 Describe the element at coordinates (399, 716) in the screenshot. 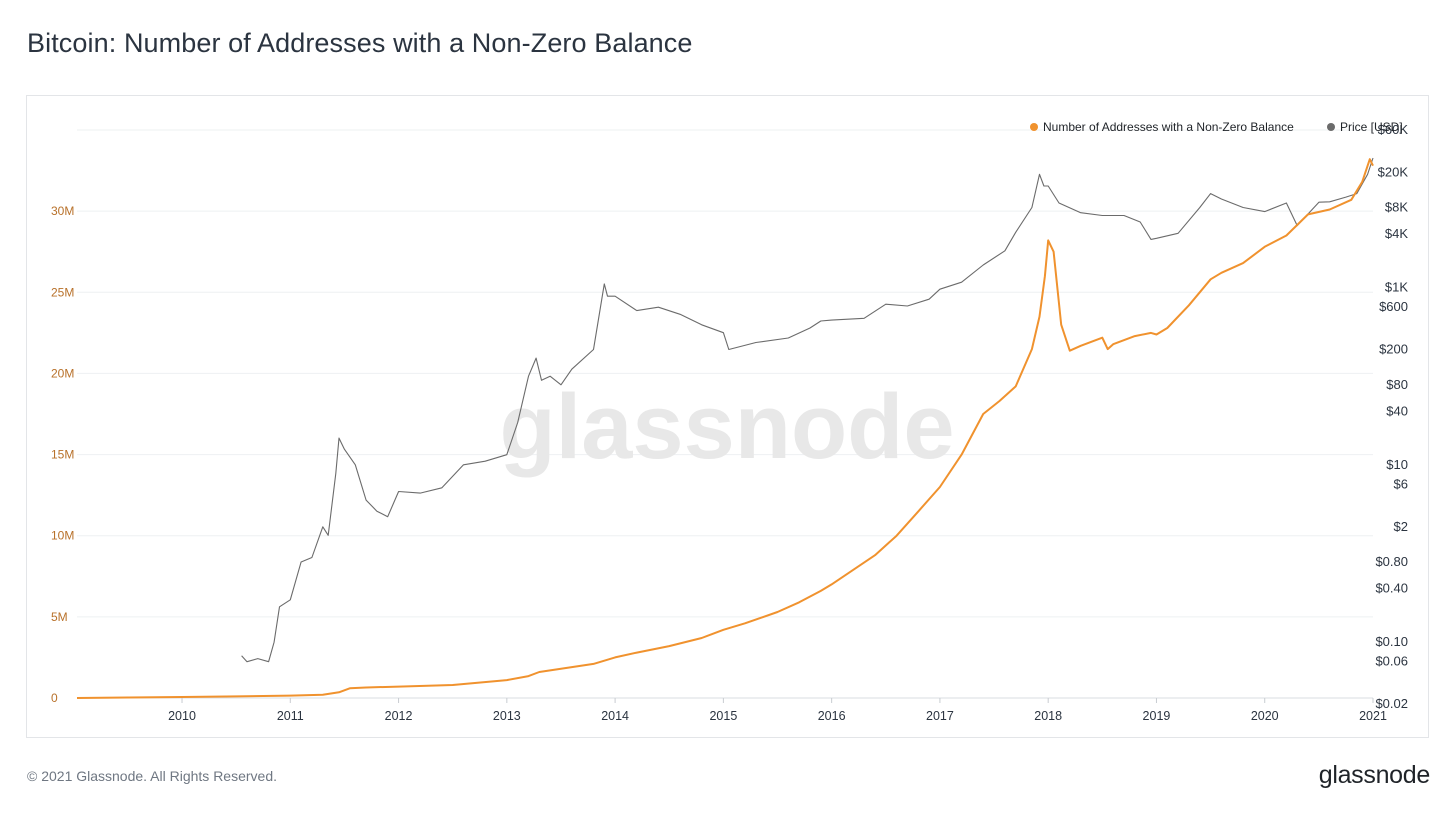

I see `x-tick-label: 2012` at that location.